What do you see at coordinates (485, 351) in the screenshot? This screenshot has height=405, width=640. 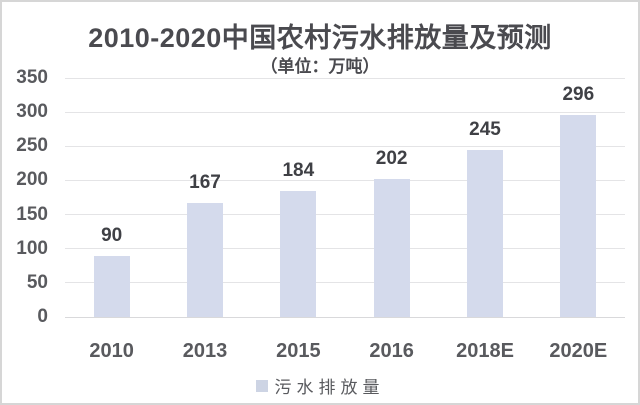 I see `x-axis-label-2018E: 2018E` at bounding box center [485, 351].